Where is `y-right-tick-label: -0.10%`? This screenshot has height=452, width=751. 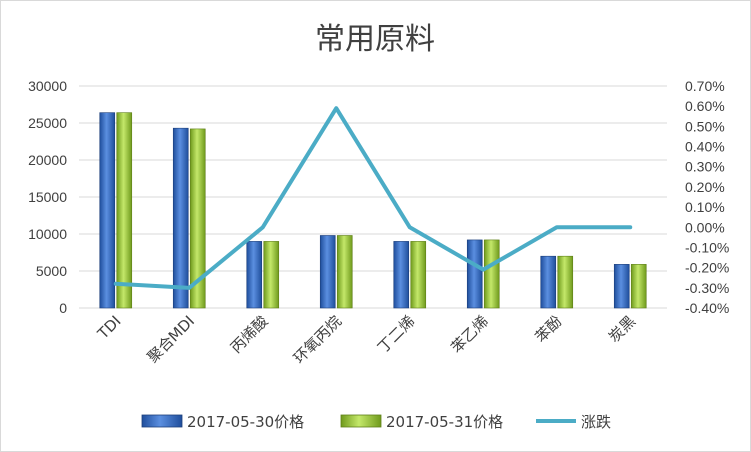
y-right-tick-label: -0.10% is located at coordinates (707, 247).